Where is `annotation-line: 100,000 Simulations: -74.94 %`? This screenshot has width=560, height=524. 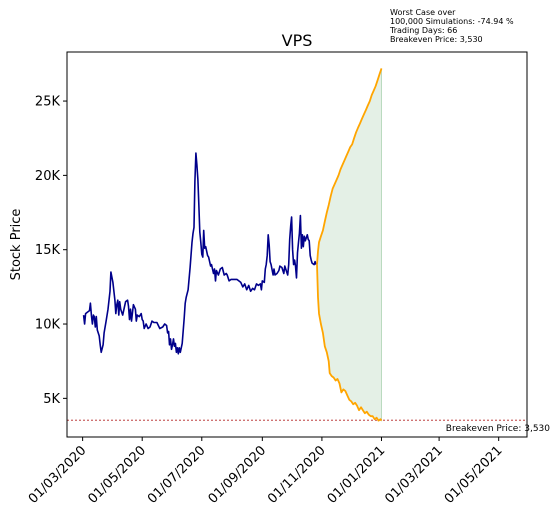
annotation-line: 100,000 Simulations: -74.94 % is located at coordinates (452, 21).